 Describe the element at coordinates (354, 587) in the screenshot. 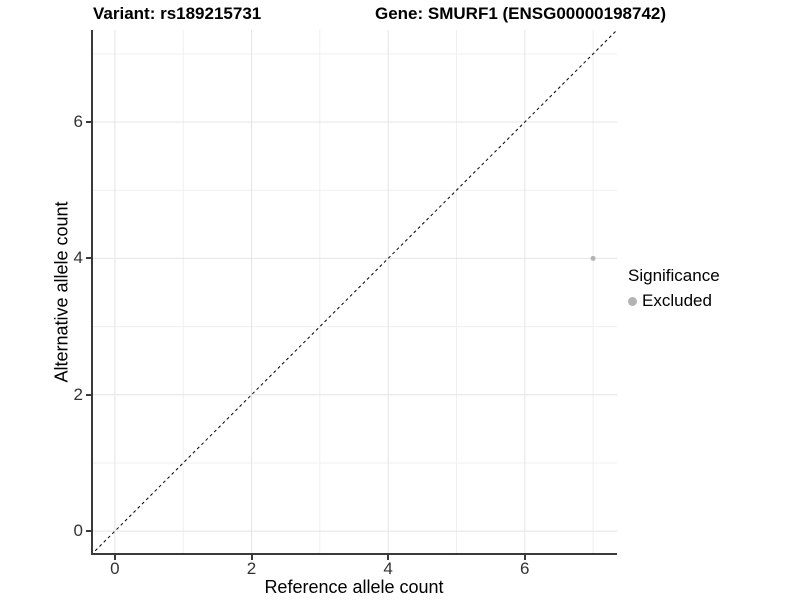

I see `x-axis-title: Reference allele count` at that location.